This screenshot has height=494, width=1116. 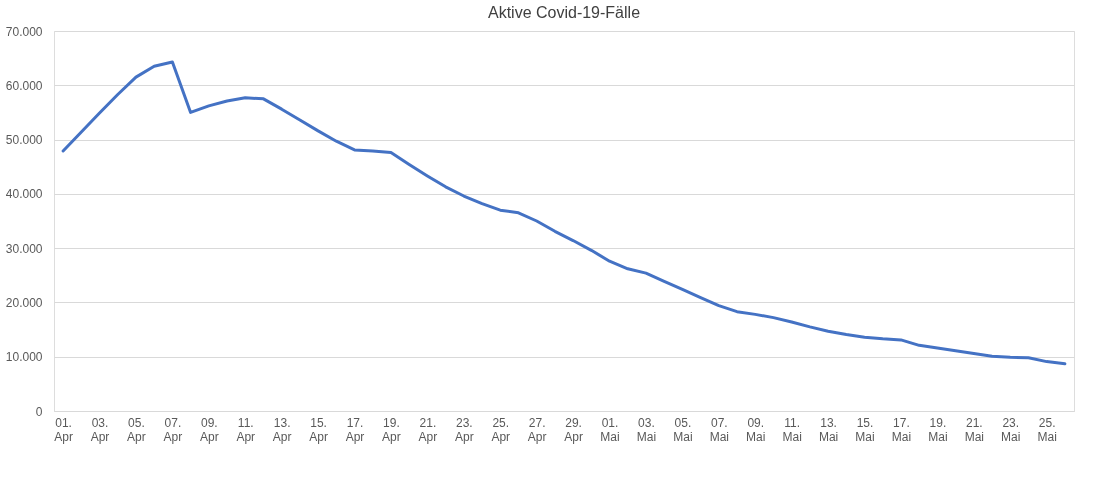 I want to click on x-tick-label: 03. Mai, so click(x=646, y=429).